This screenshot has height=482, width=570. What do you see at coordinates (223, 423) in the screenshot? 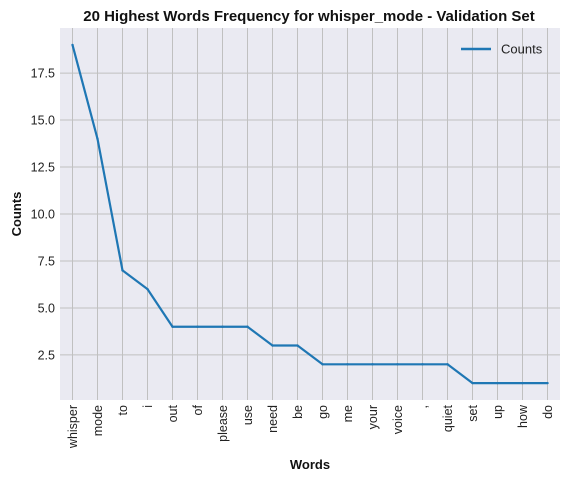
I see `x-tick-label: please` at bounding box center [223, 423].